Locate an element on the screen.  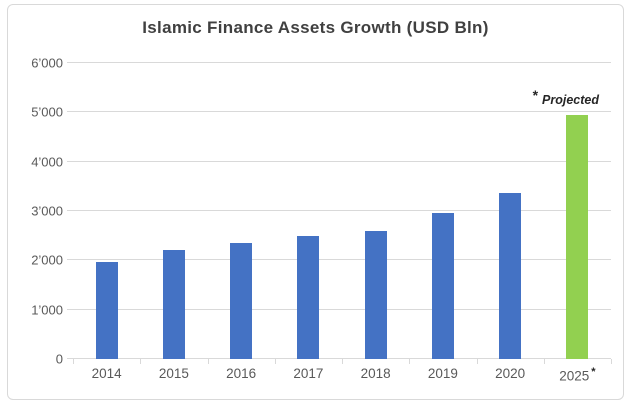
projected-annotation: * Projected is located at coordinates (566, 98).